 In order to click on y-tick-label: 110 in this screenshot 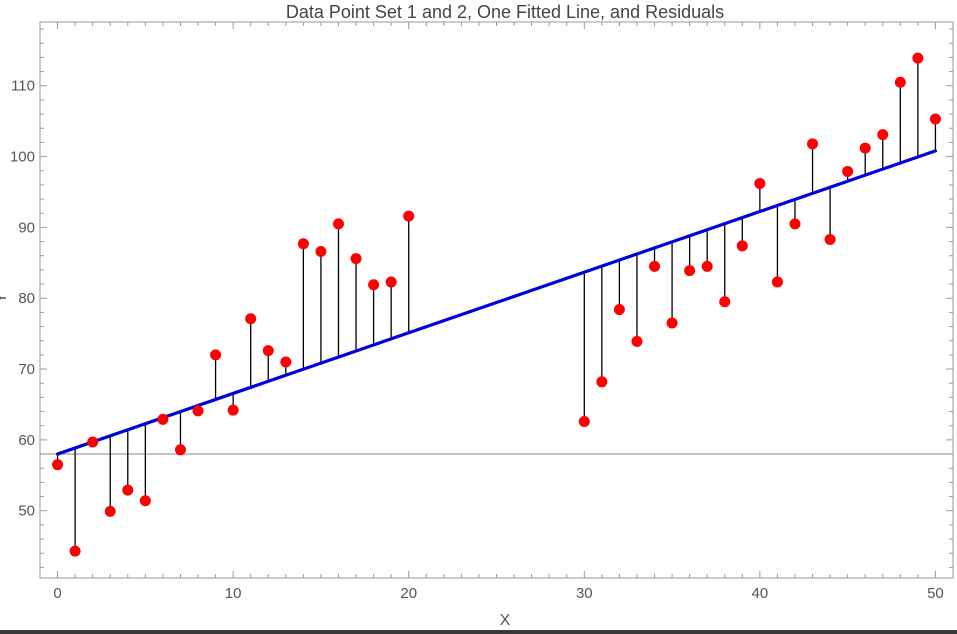, I will do `click(23, 86)`.